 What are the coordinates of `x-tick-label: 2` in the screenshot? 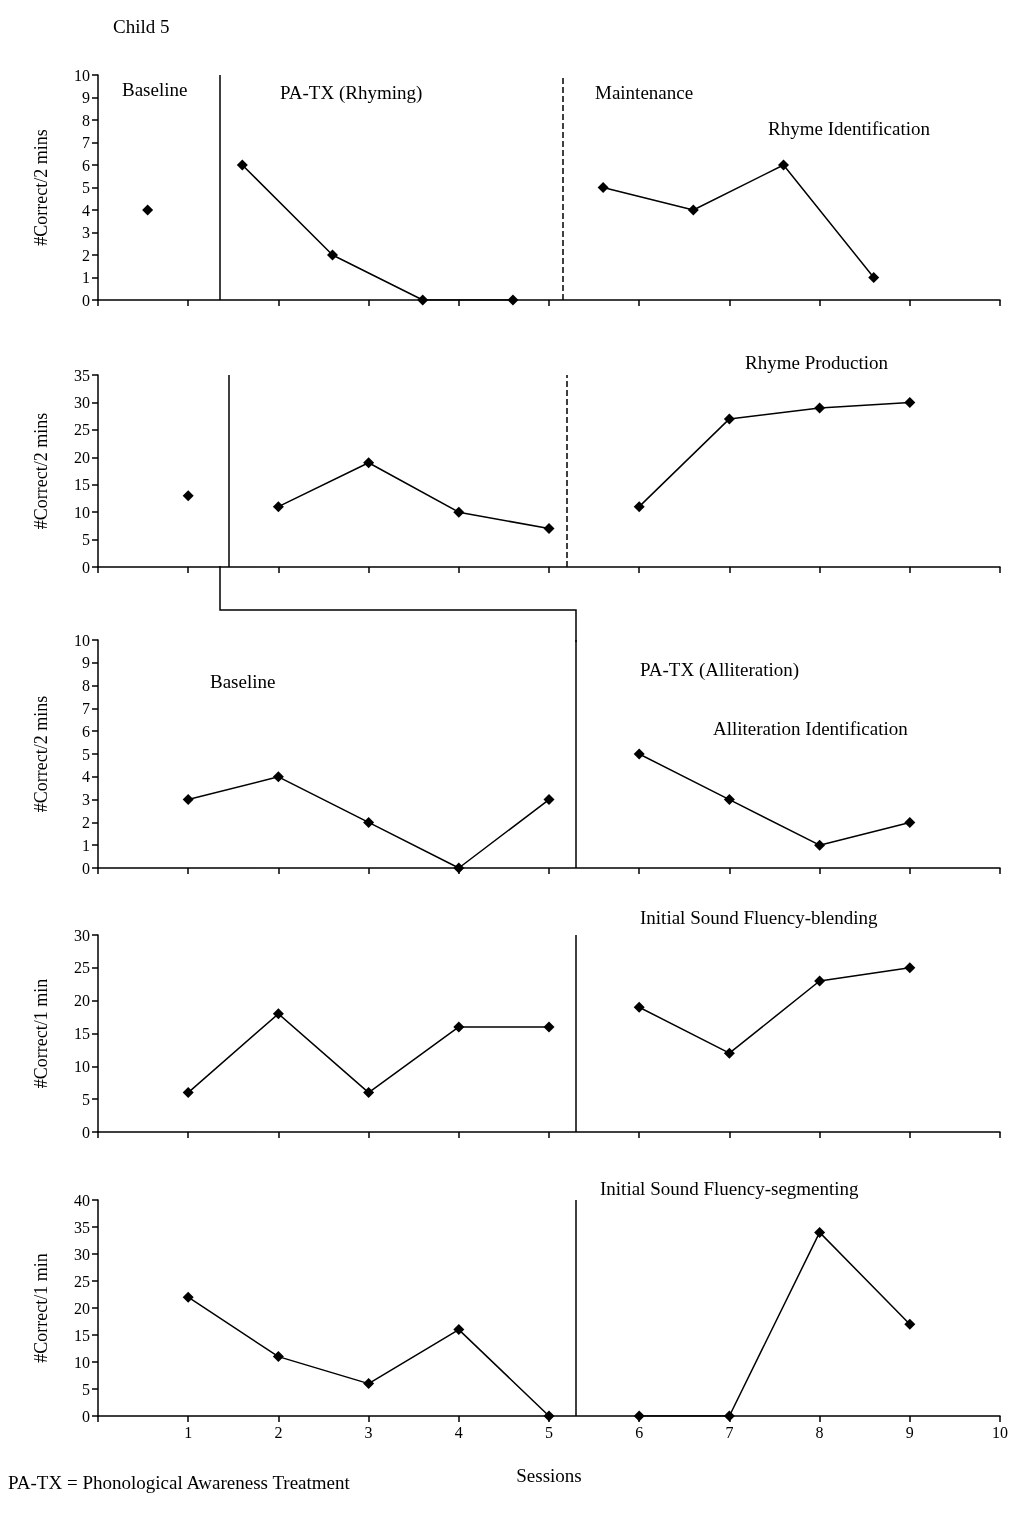 It's located at (278, 1432).